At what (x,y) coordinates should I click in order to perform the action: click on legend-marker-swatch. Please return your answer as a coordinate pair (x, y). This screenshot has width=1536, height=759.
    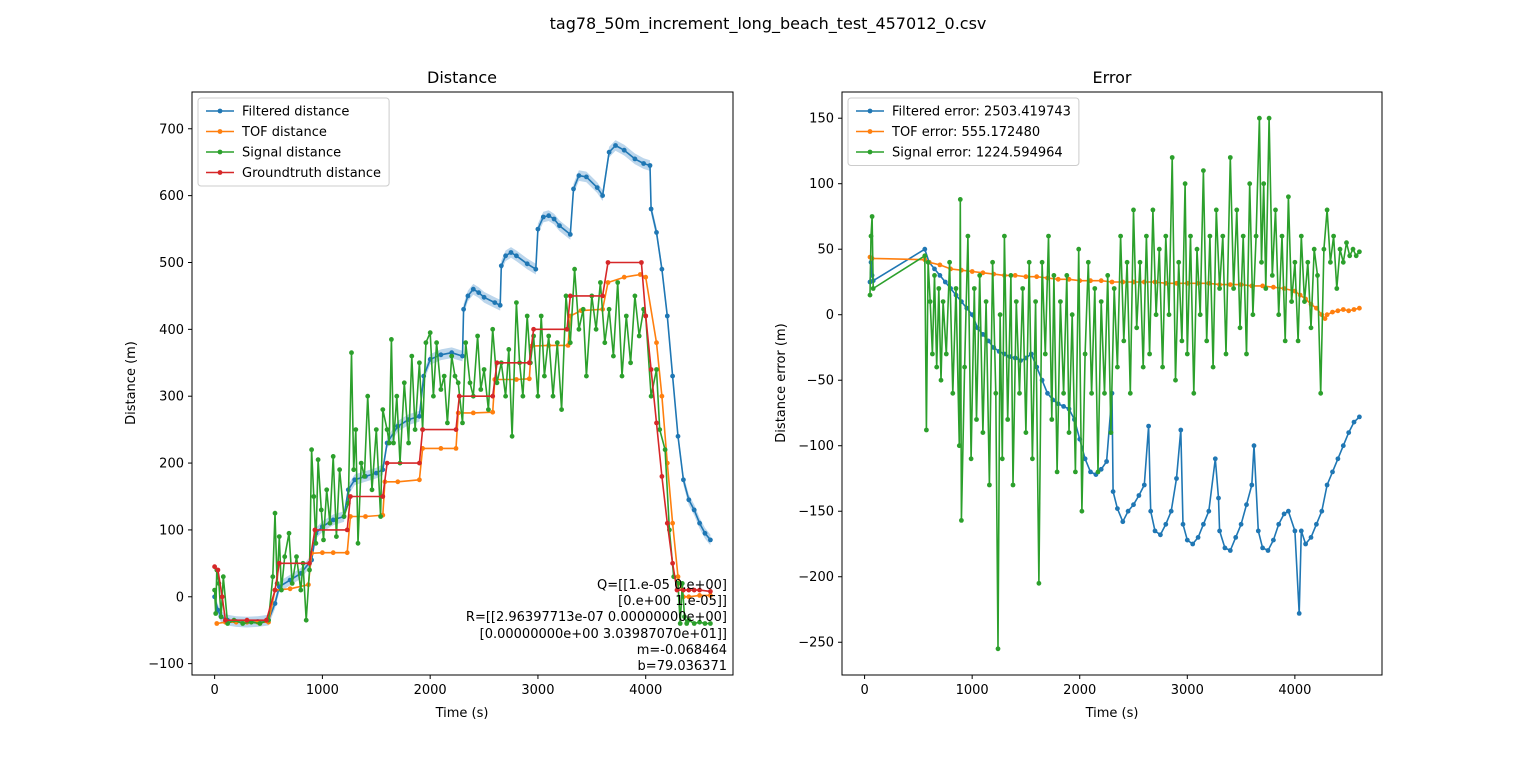
    Looking at the image, I should click on (220, 131).